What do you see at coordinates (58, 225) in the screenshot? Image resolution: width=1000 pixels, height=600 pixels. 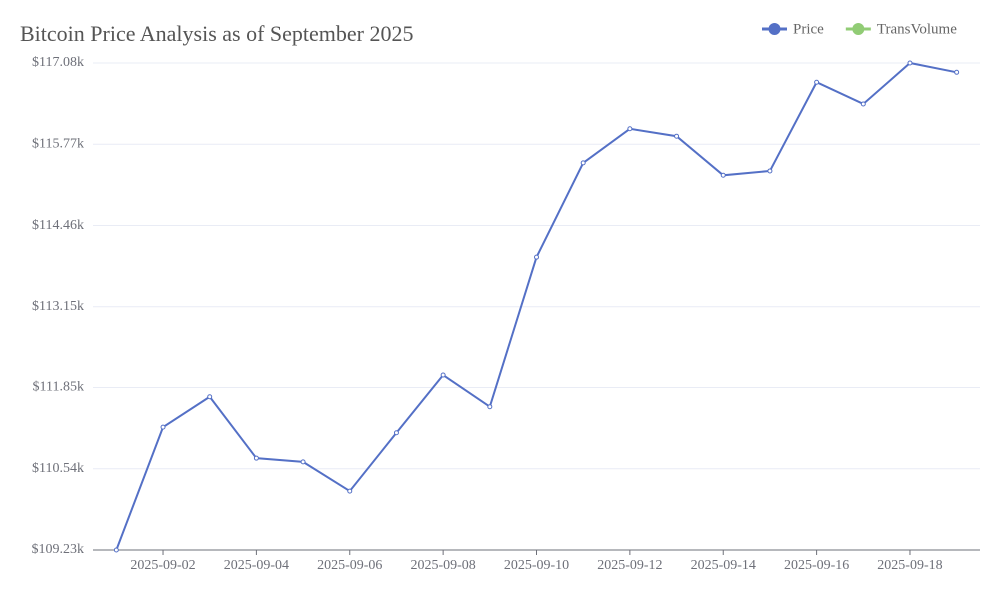 I see `y-tick-label: $114.46k` at bounding box center [58, 225].